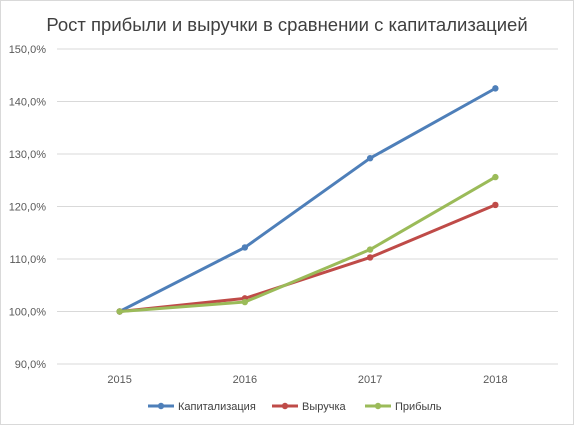  Describe the element at coordinates (28, 313) in the screenshot. I see `y-tick-label: 100,0%` at that location.